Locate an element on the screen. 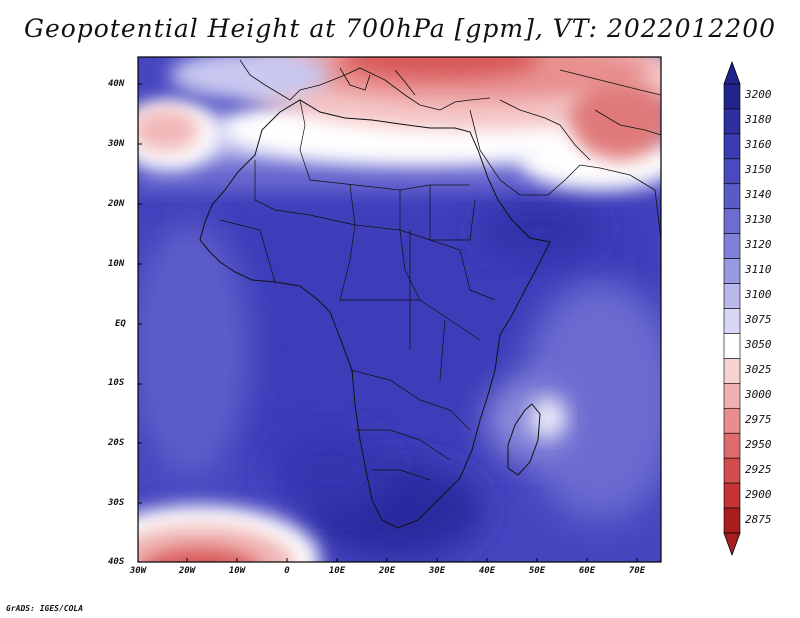 The height and width of the screenshot is (618, 800). colorbar-label: 2975 is located at coordinates (758, 419).